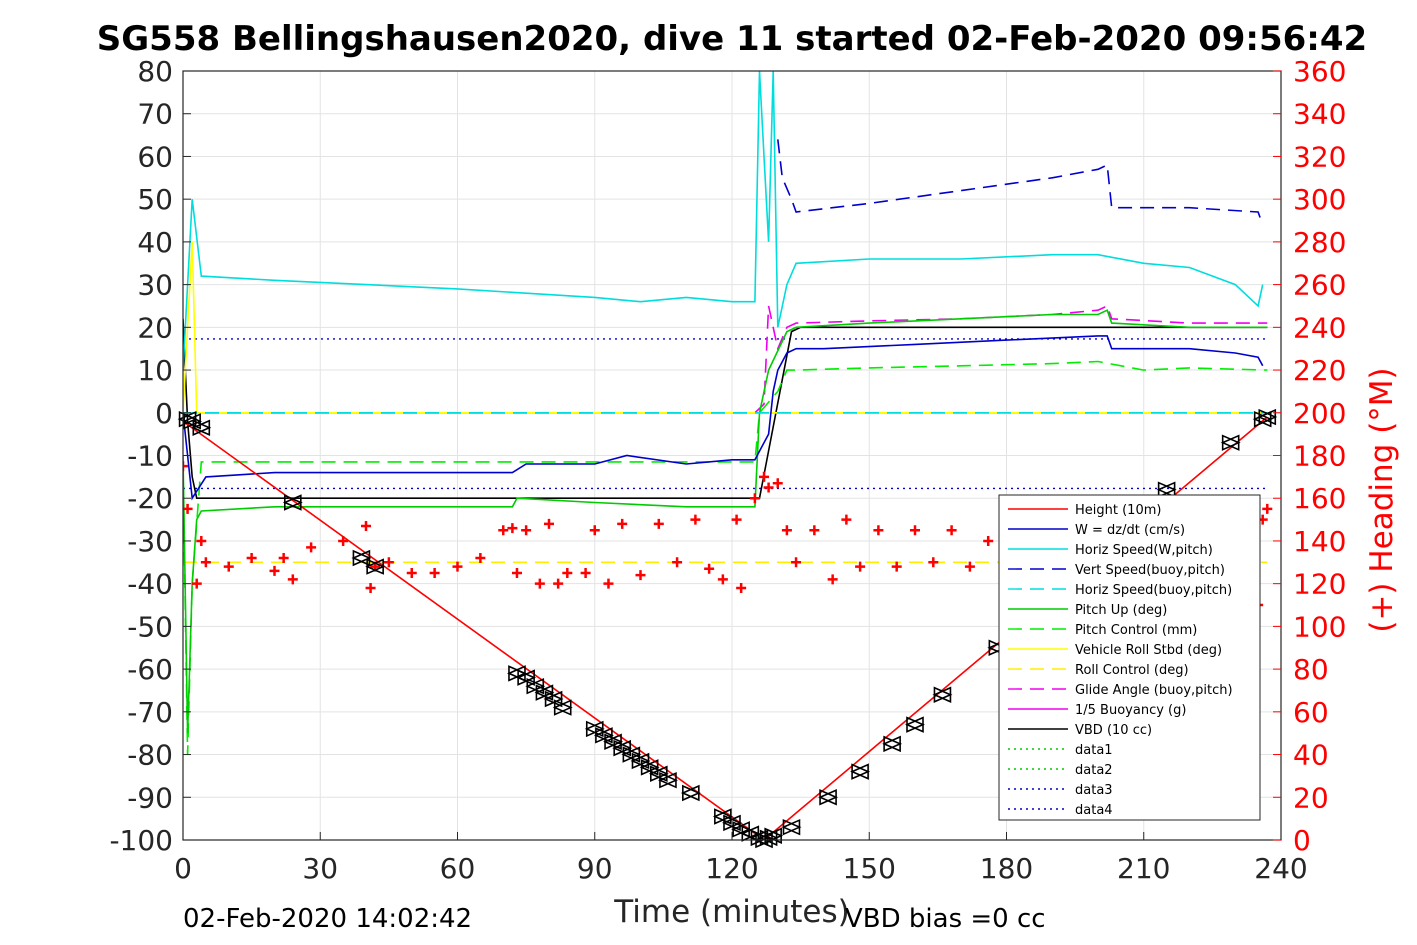  What do you see at coordinates (1130, 530) in the screenshot?
I see `legend-label-1: W = dz/dt (cm/s)` at bounding box center [1130, 530].